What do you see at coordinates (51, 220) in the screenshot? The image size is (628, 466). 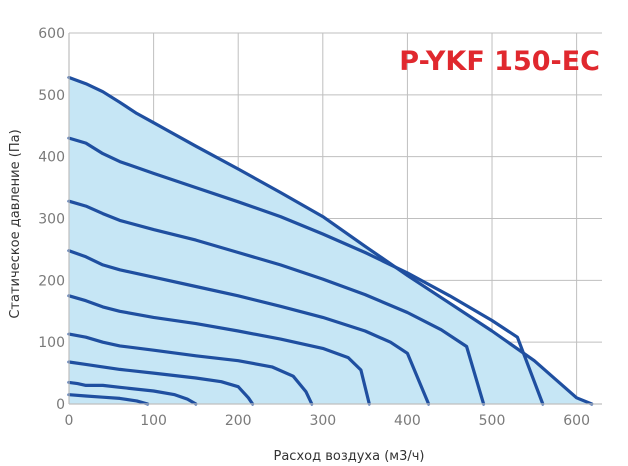 I see `y-tick-label: 300` at bounding box center [51, 220].